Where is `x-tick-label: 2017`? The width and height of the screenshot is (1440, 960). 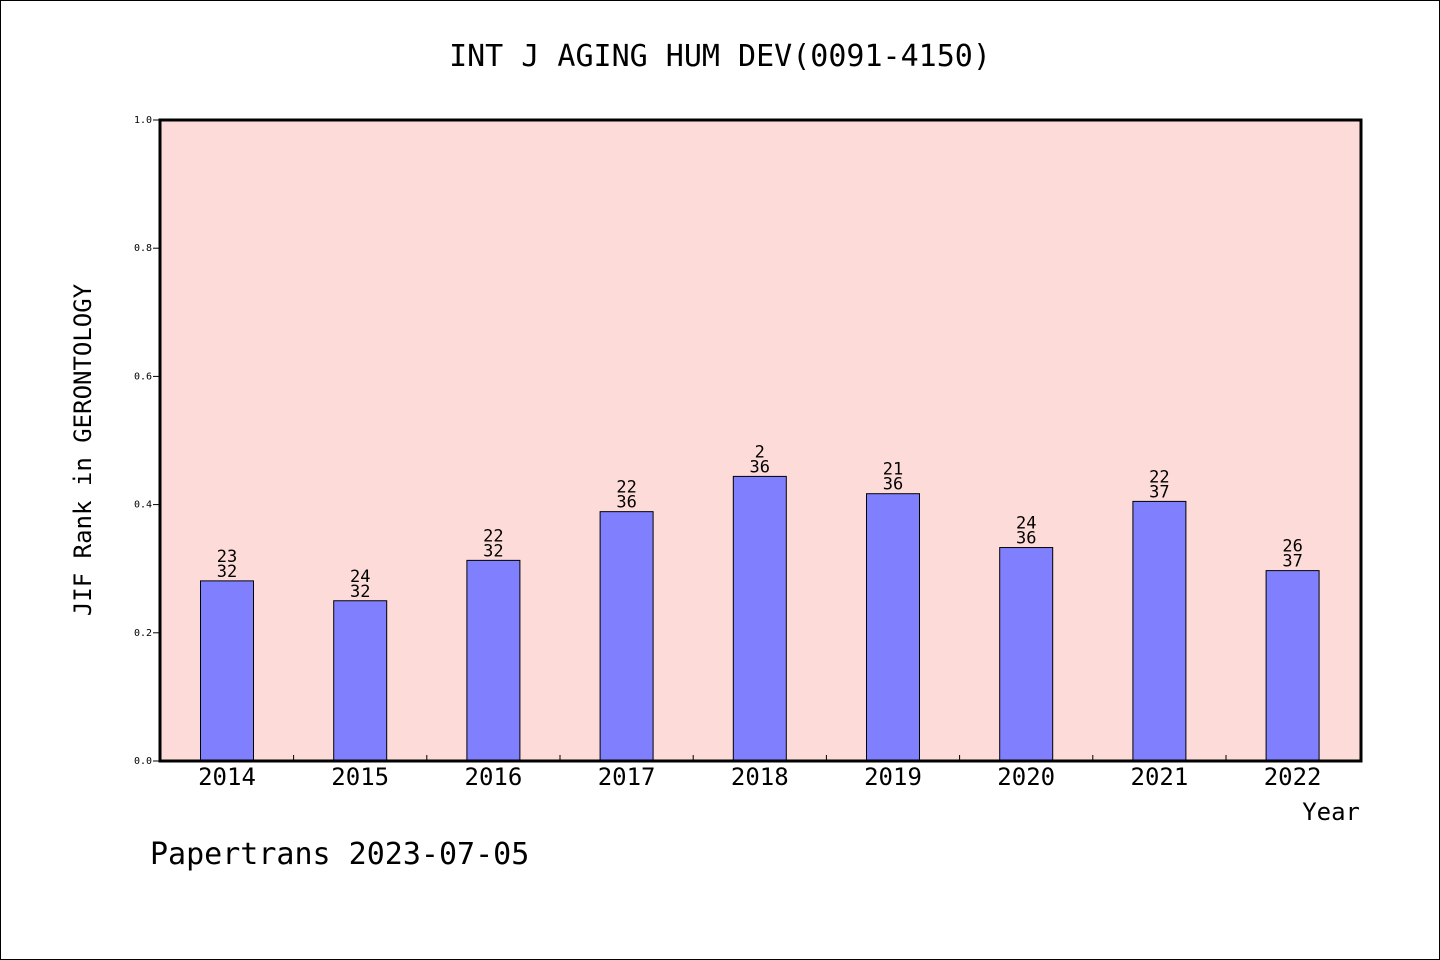 x-tick-label: 2017 is located at coordinates (627, 777).